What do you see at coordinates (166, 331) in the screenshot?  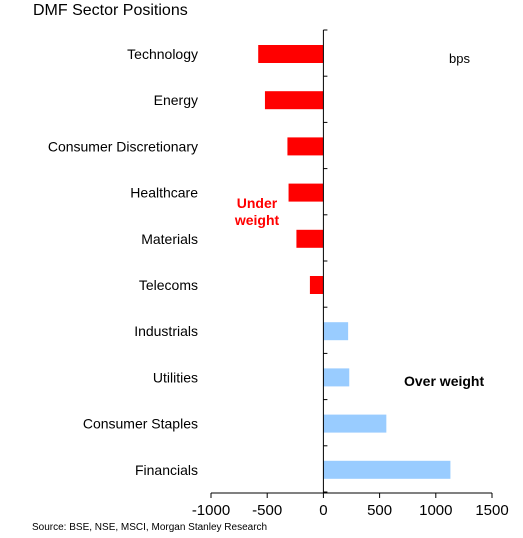 I see `category-label-6: Industrials` at bounding box center [166, 331].